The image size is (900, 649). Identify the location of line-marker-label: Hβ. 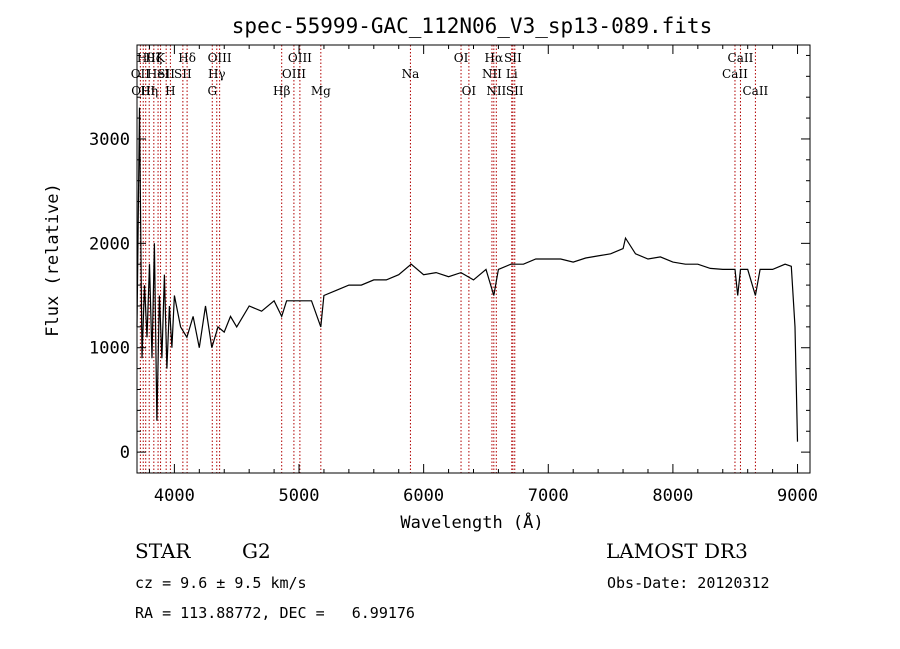
(281, 91).